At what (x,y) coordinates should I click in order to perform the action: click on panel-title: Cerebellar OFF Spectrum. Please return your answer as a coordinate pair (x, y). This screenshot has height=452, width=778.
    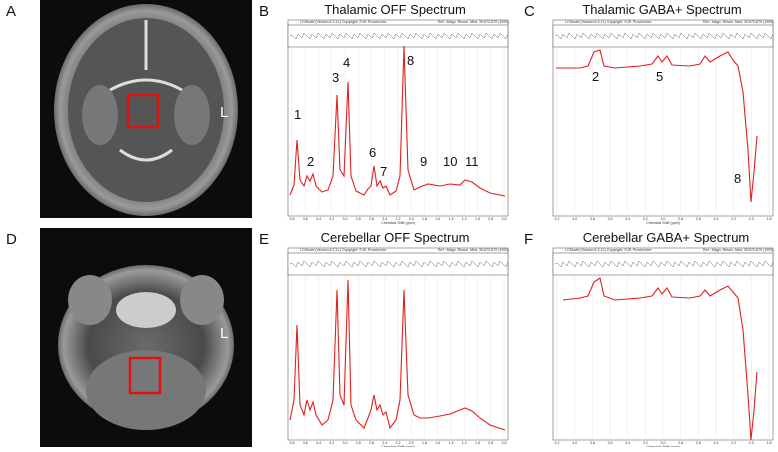
    Looking at the image, I should click on (395, 237).